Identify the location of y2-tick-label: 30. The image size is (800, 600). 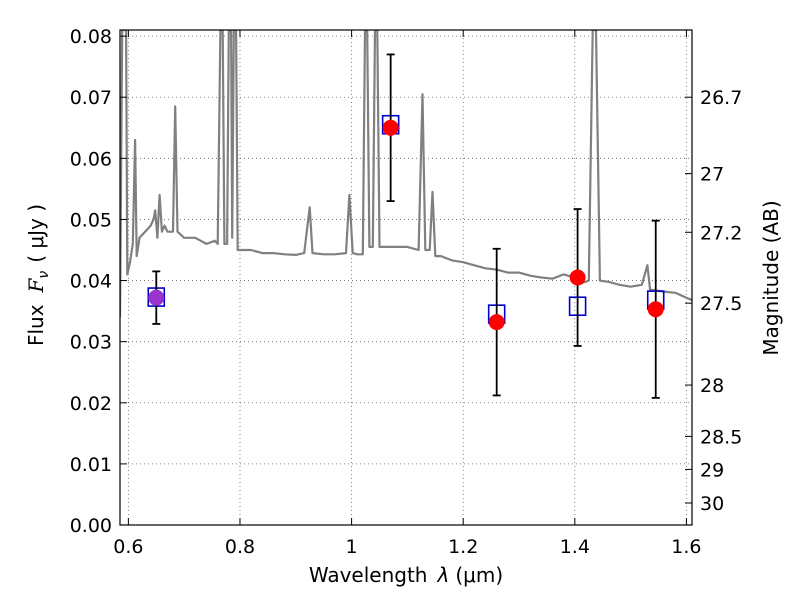
(712, 504).